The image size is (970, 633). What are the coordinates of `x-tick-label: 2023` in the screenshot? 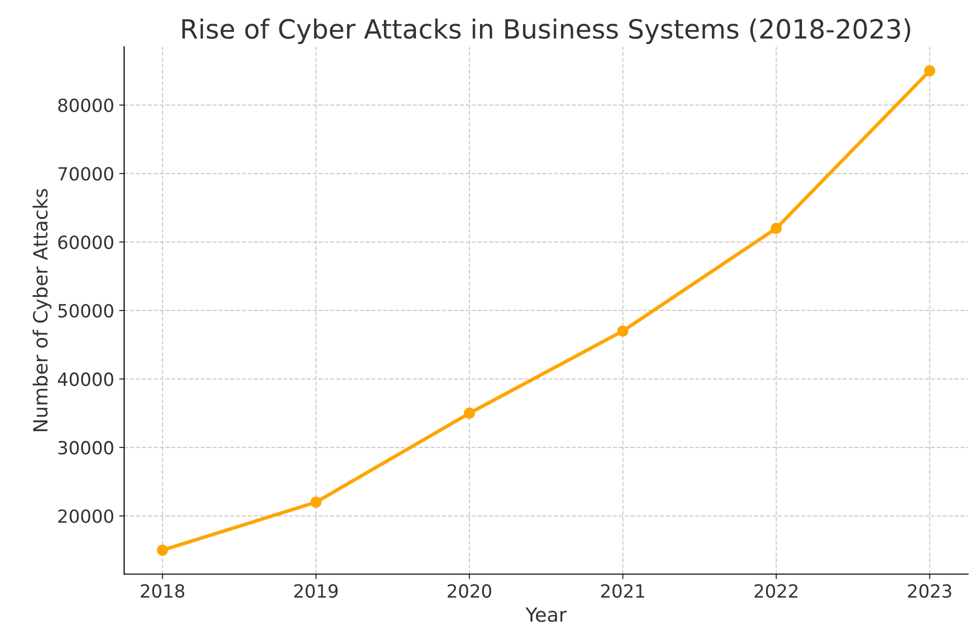 It's located at (930, 591).